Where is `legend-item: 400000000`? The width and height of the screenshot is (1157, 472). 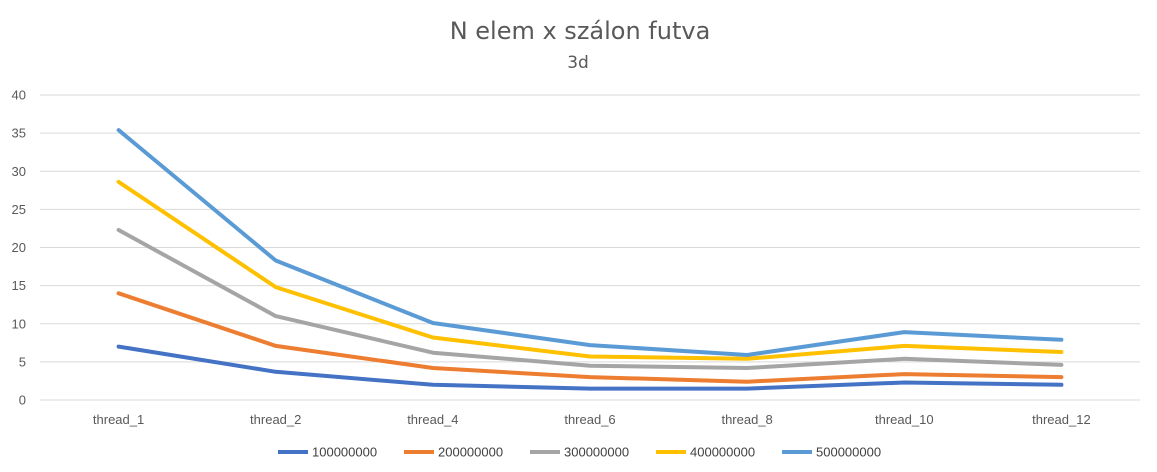
legend-item: 400000000 is located at coordinates (705, 452).